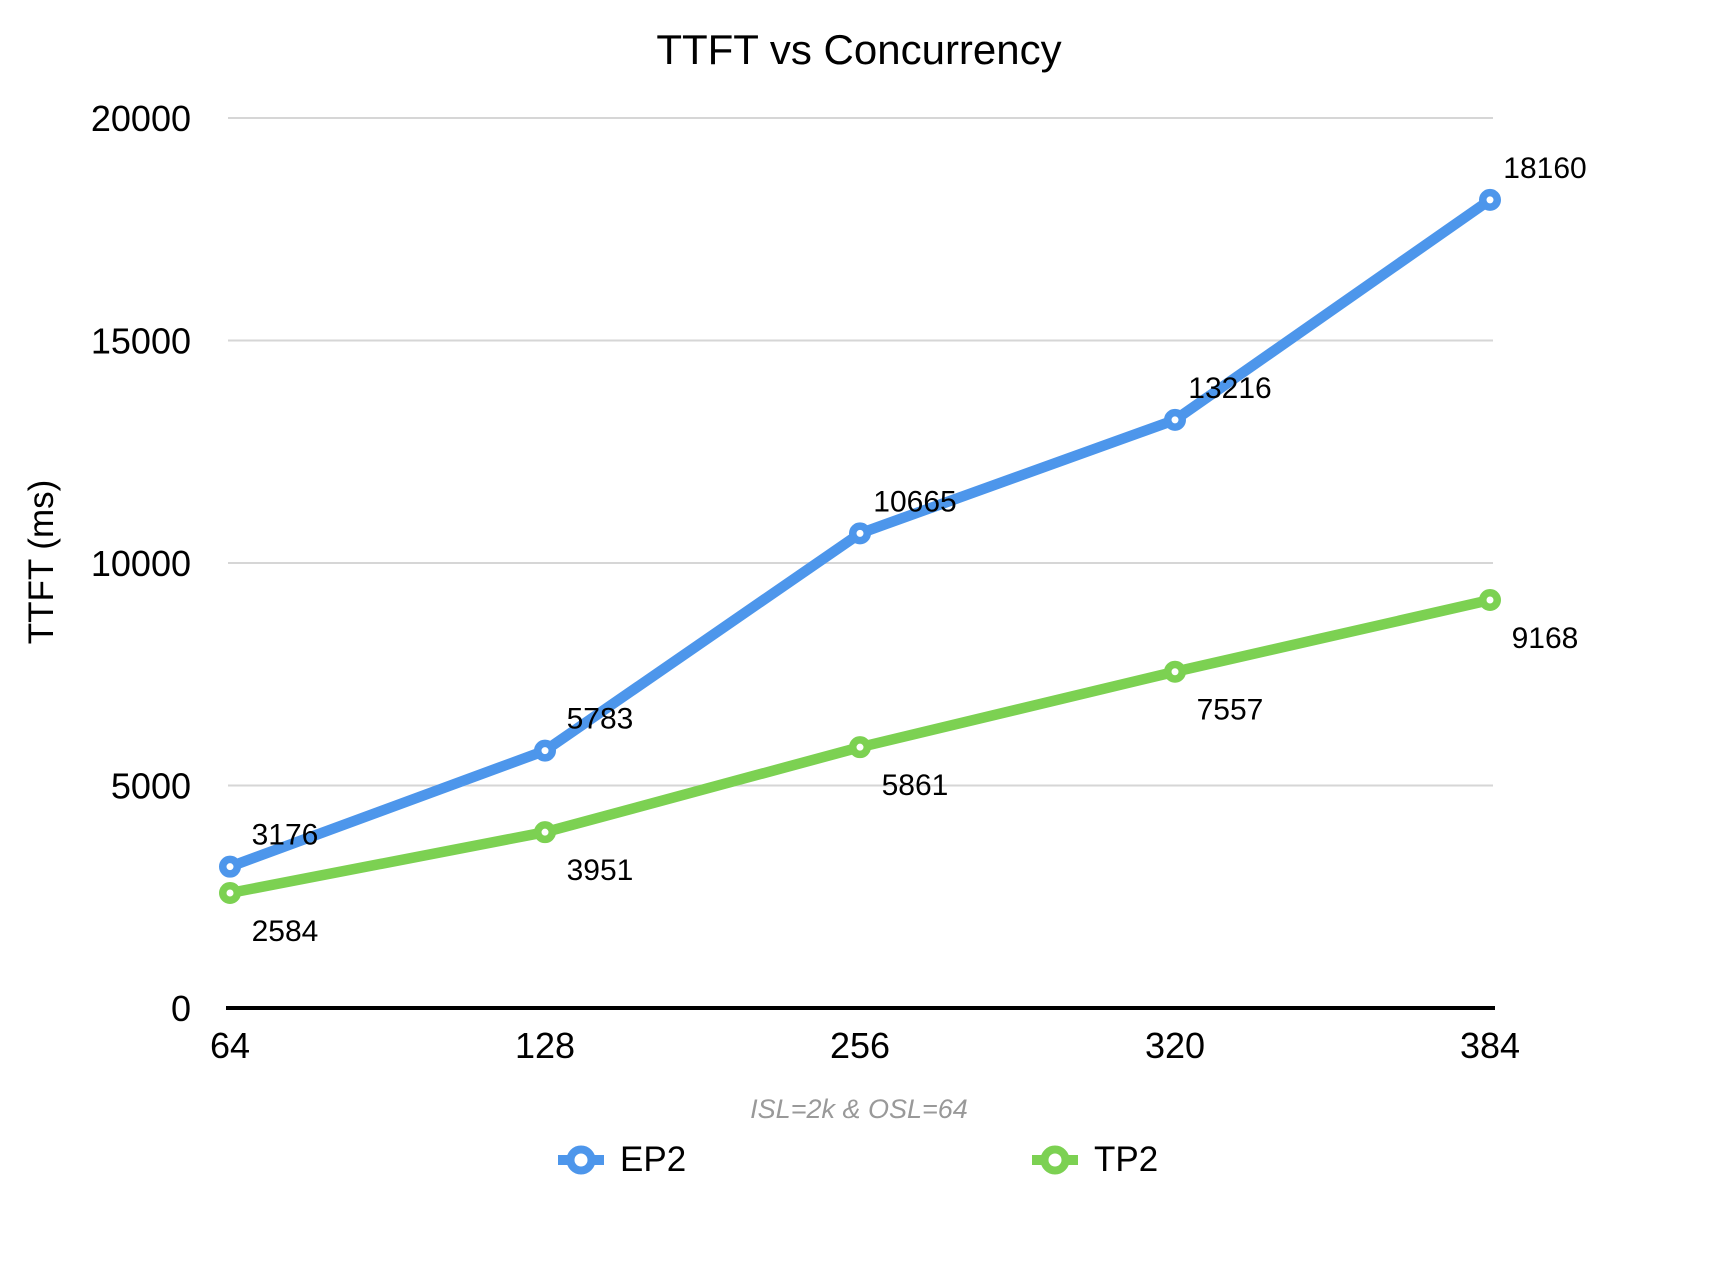 This screenshot has width=1718, height=1264. I want to click on legend-label-tp2: TP2, so click(1126, 1159).